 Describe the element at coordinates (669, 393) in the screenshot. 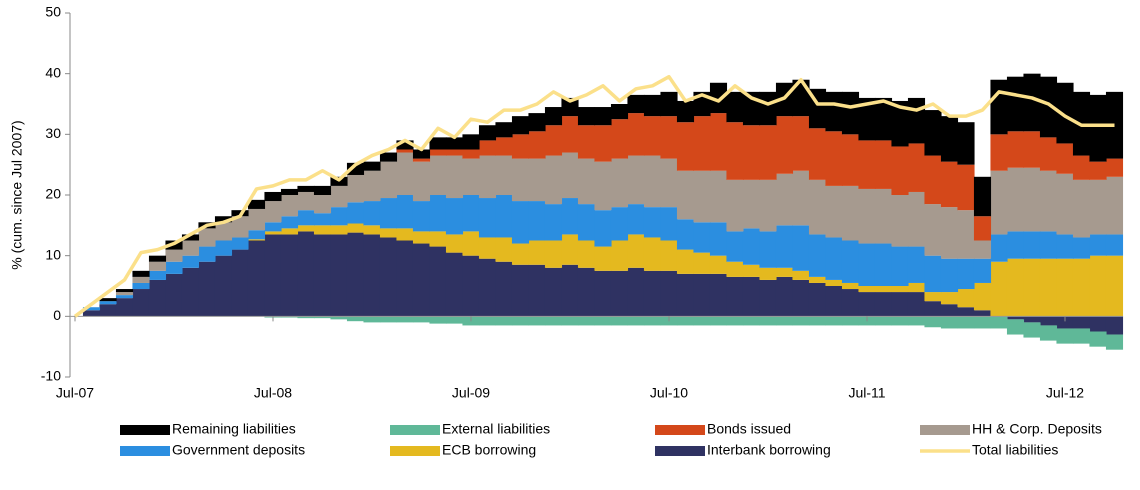

I see `x-tick-label: Jul-10` at that location.